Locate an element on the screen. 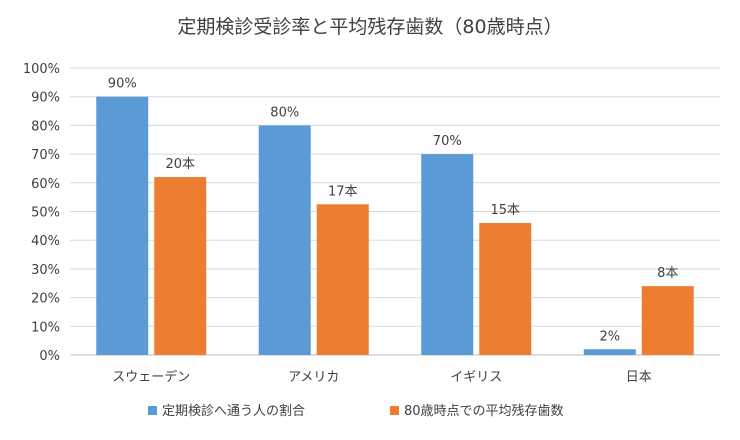  y-tick-label: 70% is located at coordinates (45, 155).